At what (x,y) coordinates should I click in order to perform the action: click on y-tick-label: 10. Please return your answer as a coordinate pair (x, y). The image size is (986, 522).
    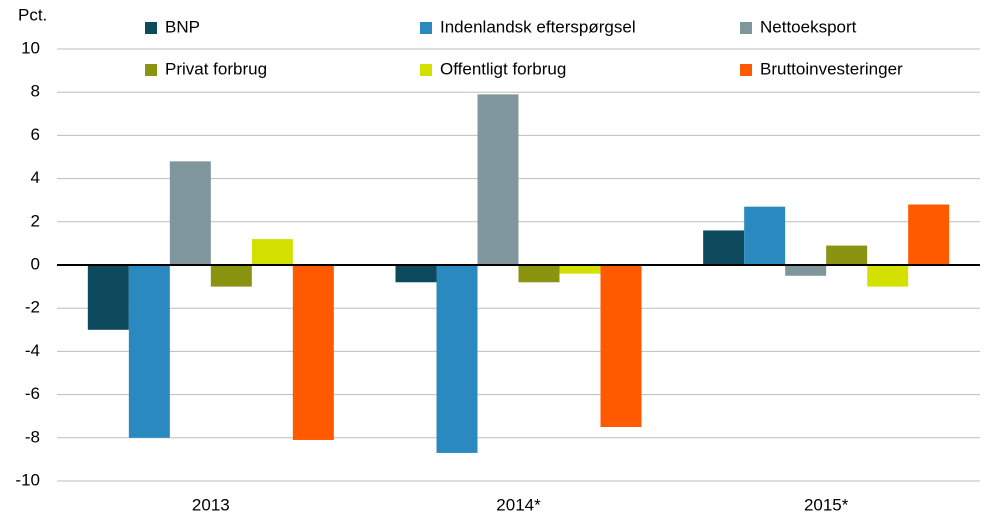
    Looking at the image, I should click on (30, 47).